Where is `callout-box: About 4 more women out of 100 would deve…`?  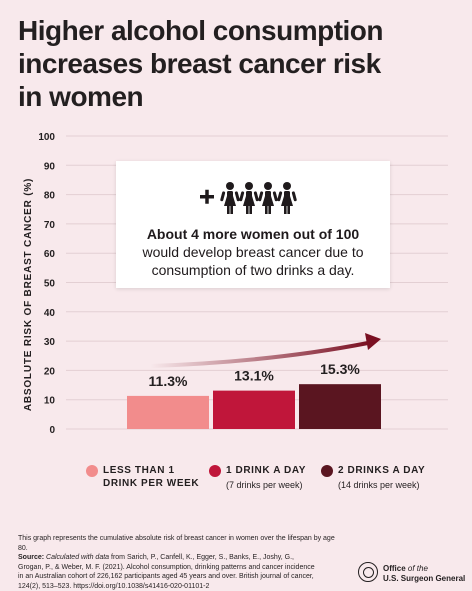
callout-box: About 4 more women out of 100 would deve… is located at coordinates (253, 224).